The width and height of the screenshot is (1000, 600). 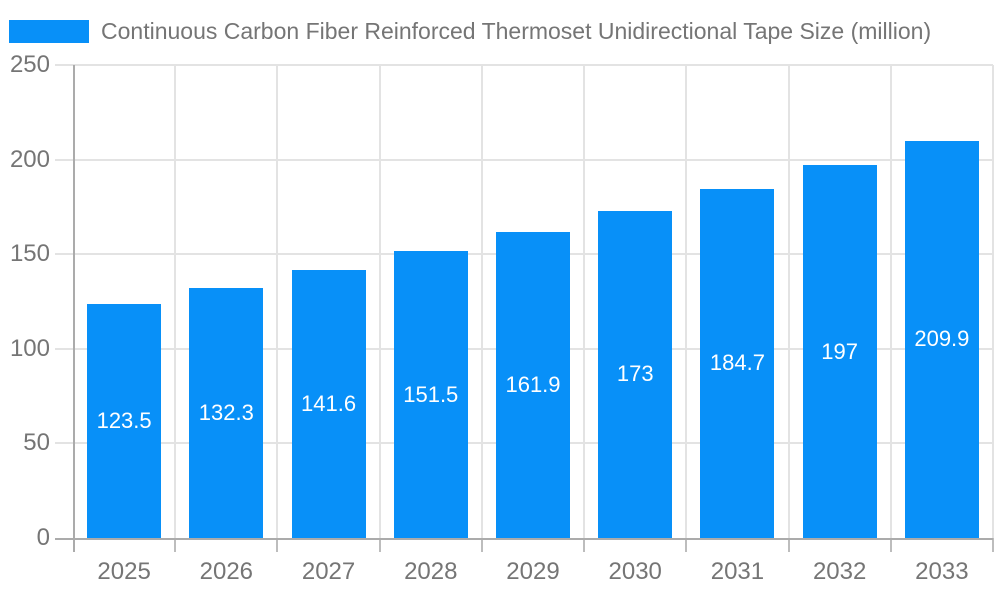 I want to click on x-tick-label: 2025, so click(x=124, y=571).